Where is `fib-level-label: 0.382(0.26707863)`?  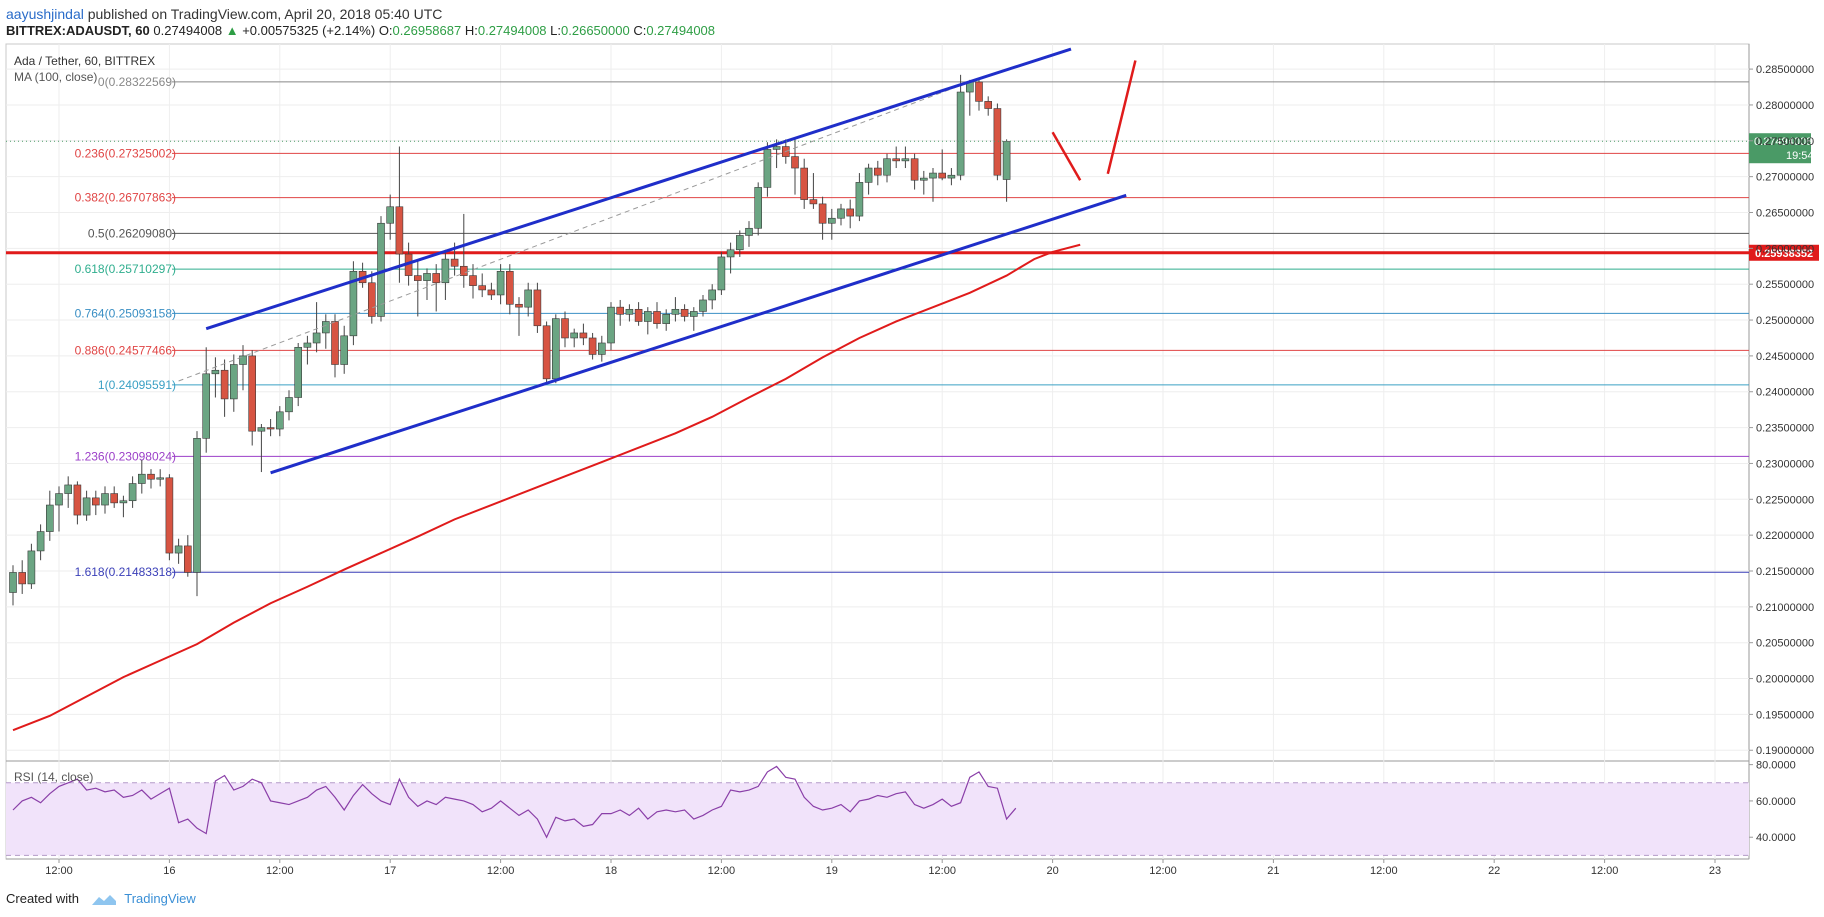 fib-level-label: 0.382(0.26707863) is located at coordinates (125, 198).